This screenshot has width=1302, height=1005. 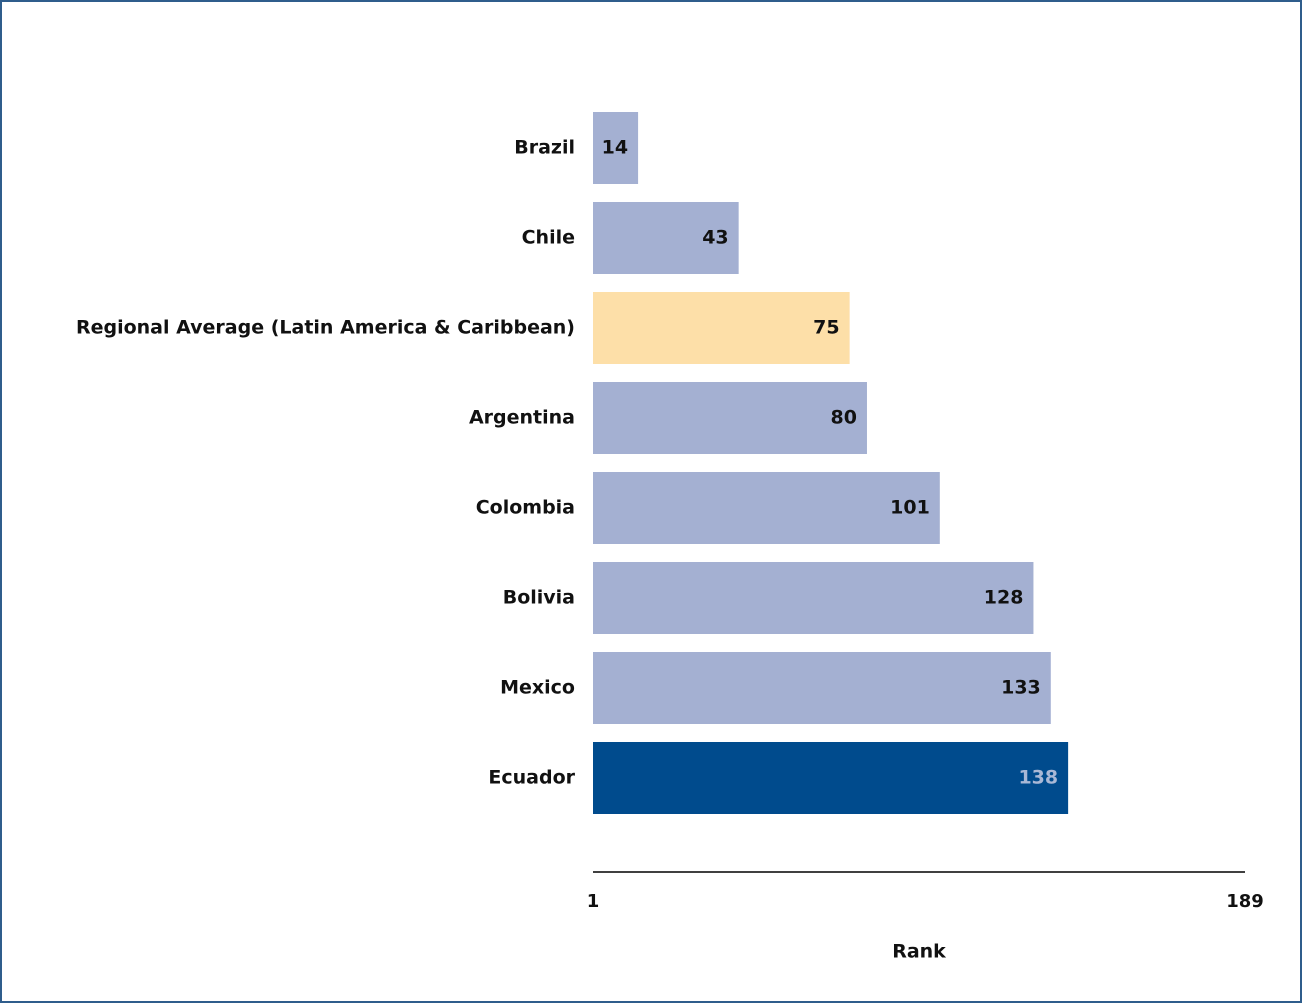 What do you see at coordinates (766, 508) in the screenshot?
I see `bar-colombia` at bounding box center [766, 508].